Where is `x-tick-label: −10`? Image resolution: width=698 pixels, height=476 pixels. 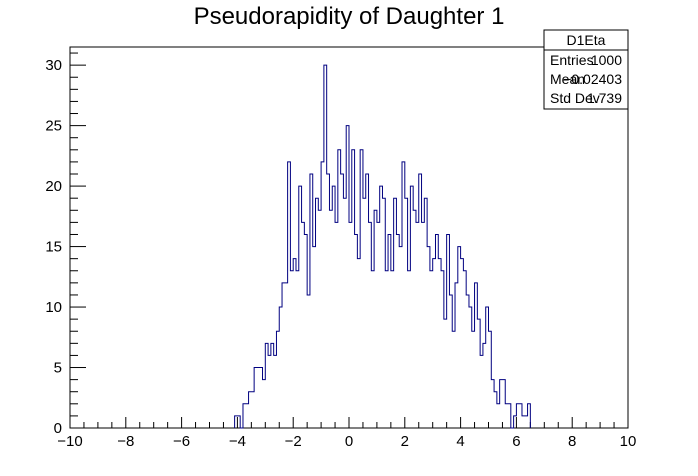 x-tick-label: −10 is located at coordinates (69, 441).